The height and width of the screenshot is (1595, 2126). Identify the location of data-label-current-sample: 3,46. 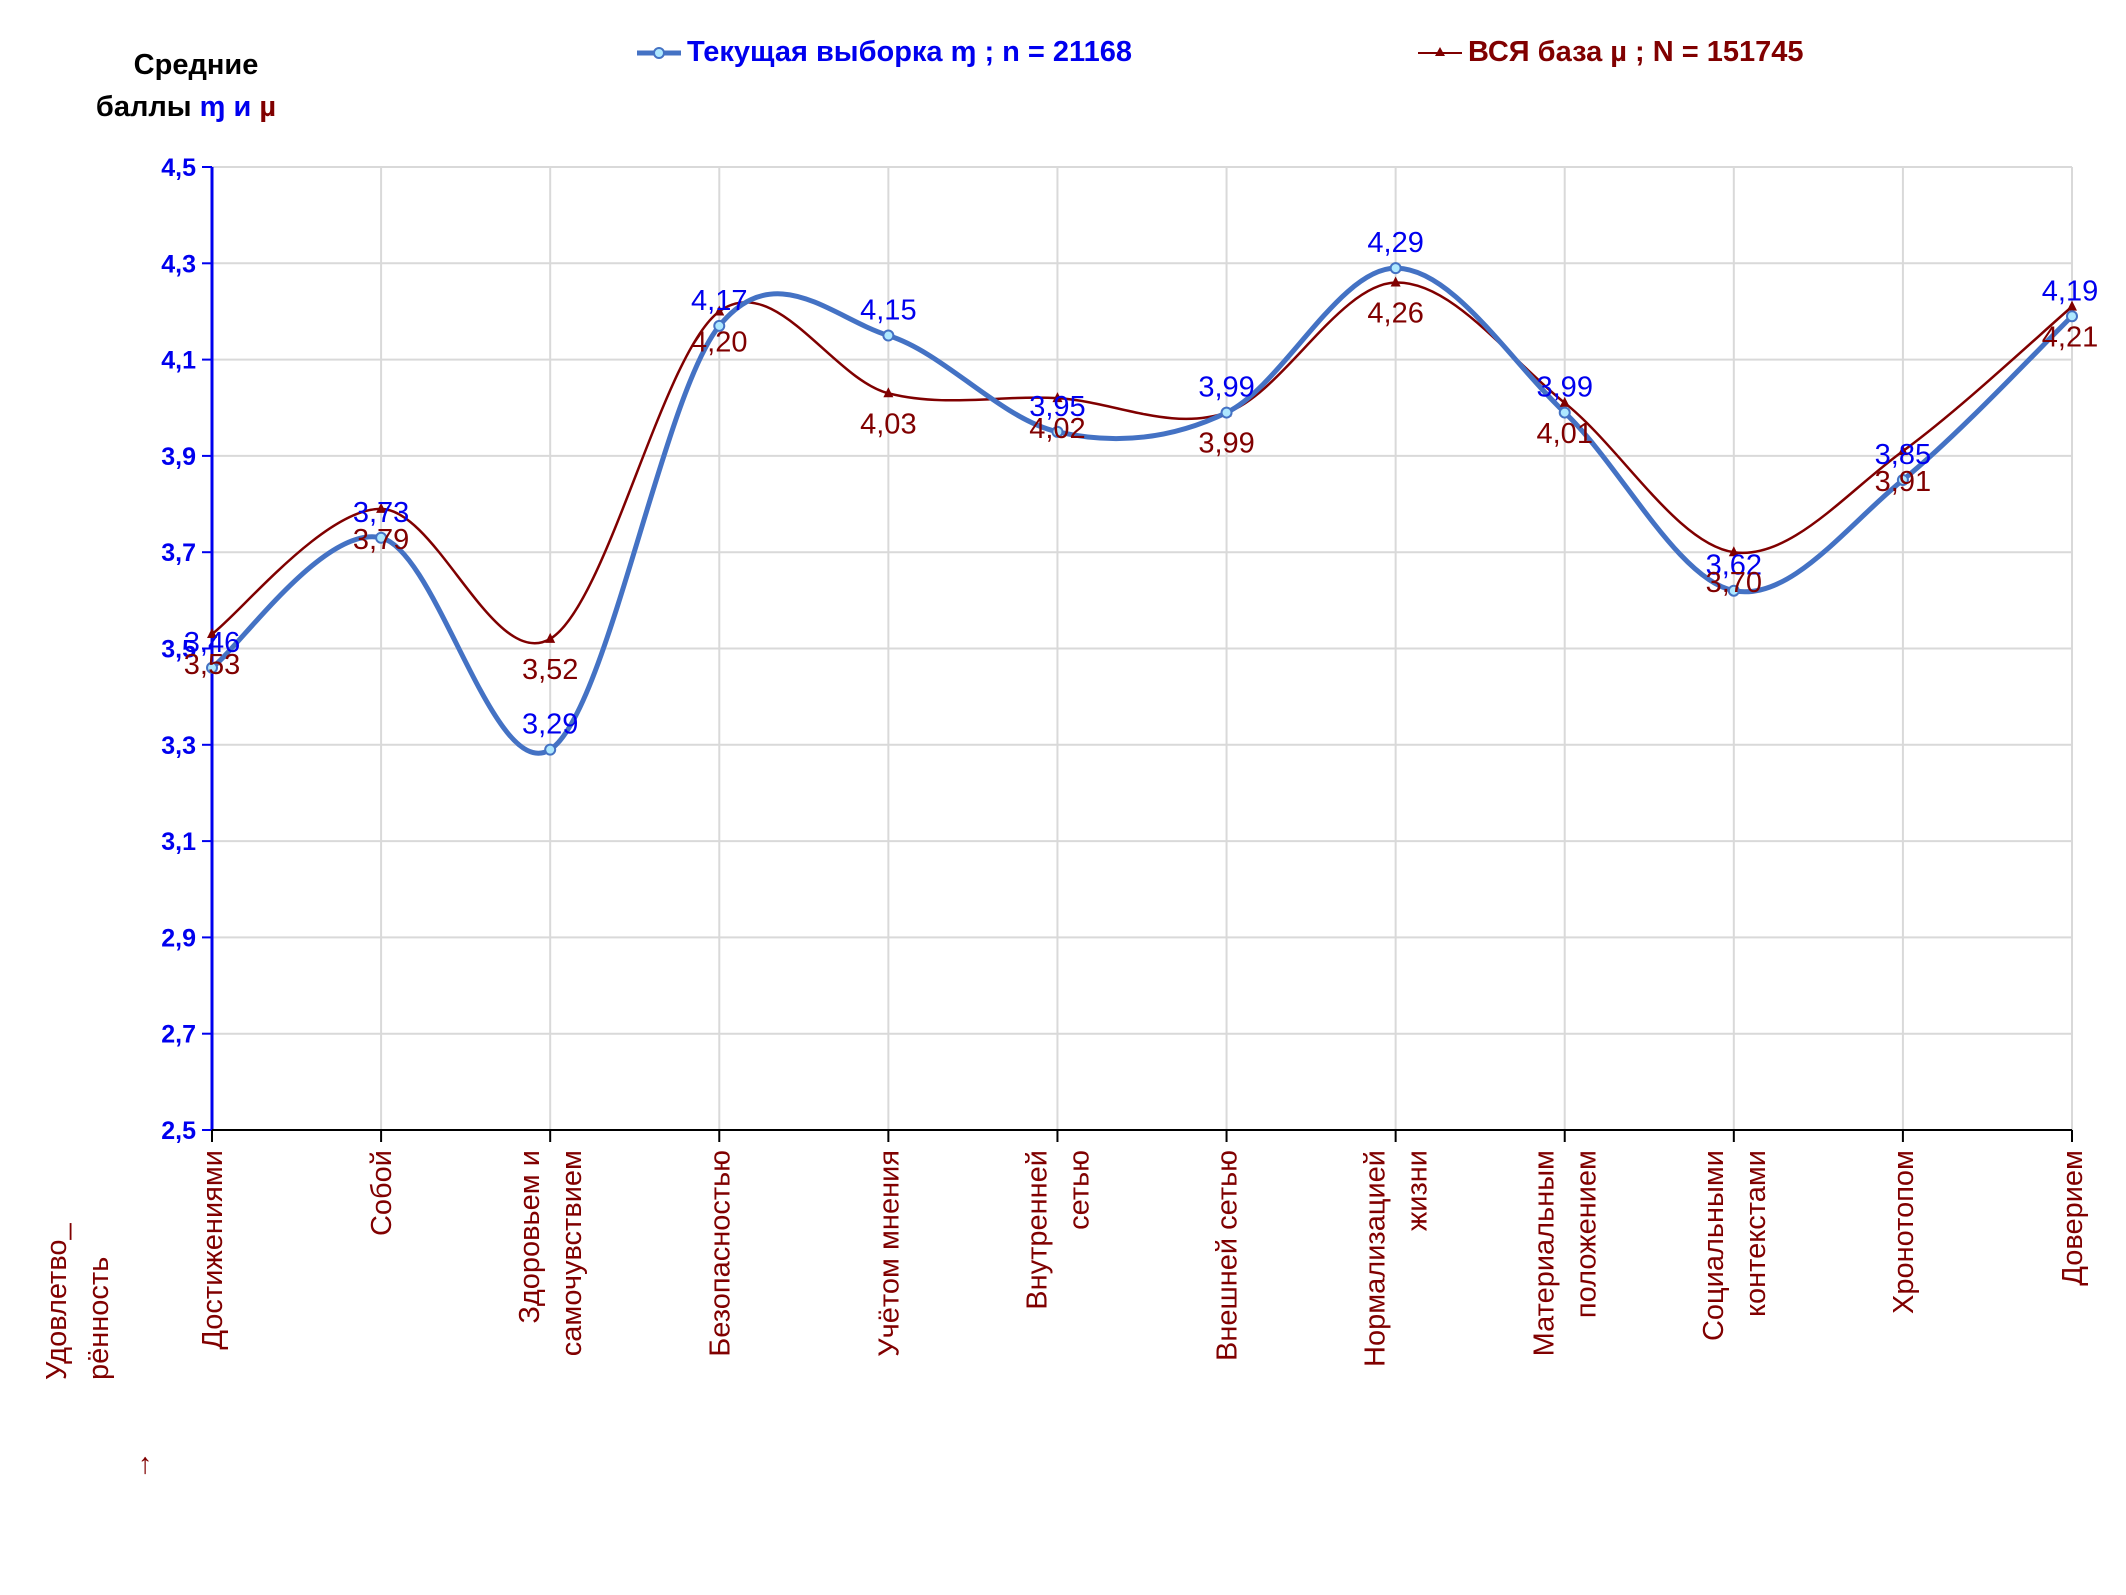
(212, 643).